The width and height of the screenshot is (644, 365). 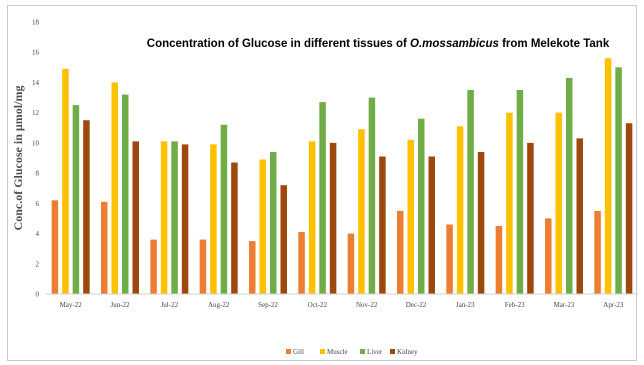 I want to click on x-tick-label: Jul-22, so click(x=170, y=305).